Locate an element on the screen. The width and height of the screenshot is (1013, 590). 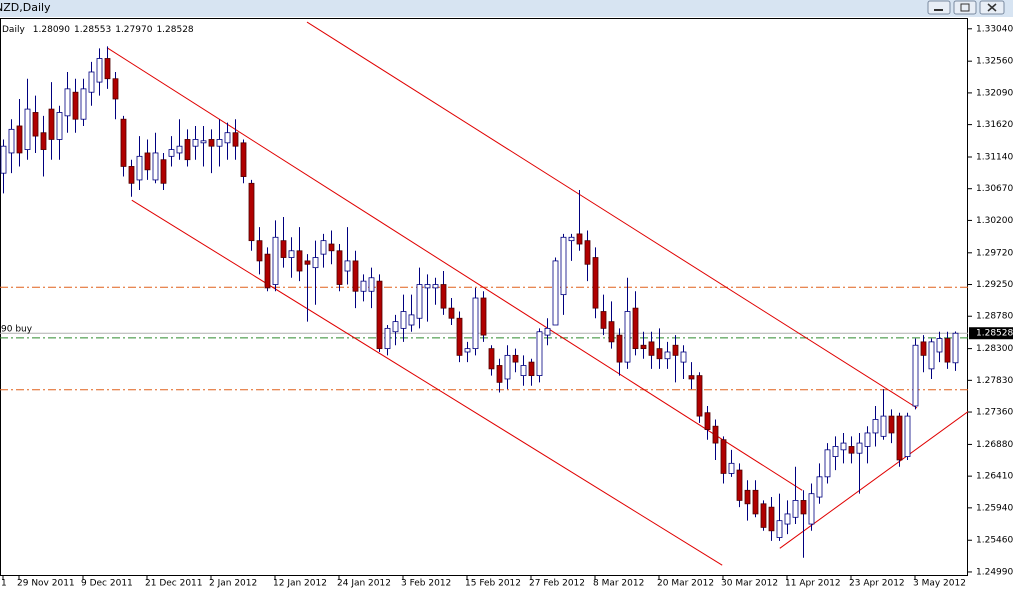
x-tick-label: 3 Feb 2012 is located at coordinates (426, 584).